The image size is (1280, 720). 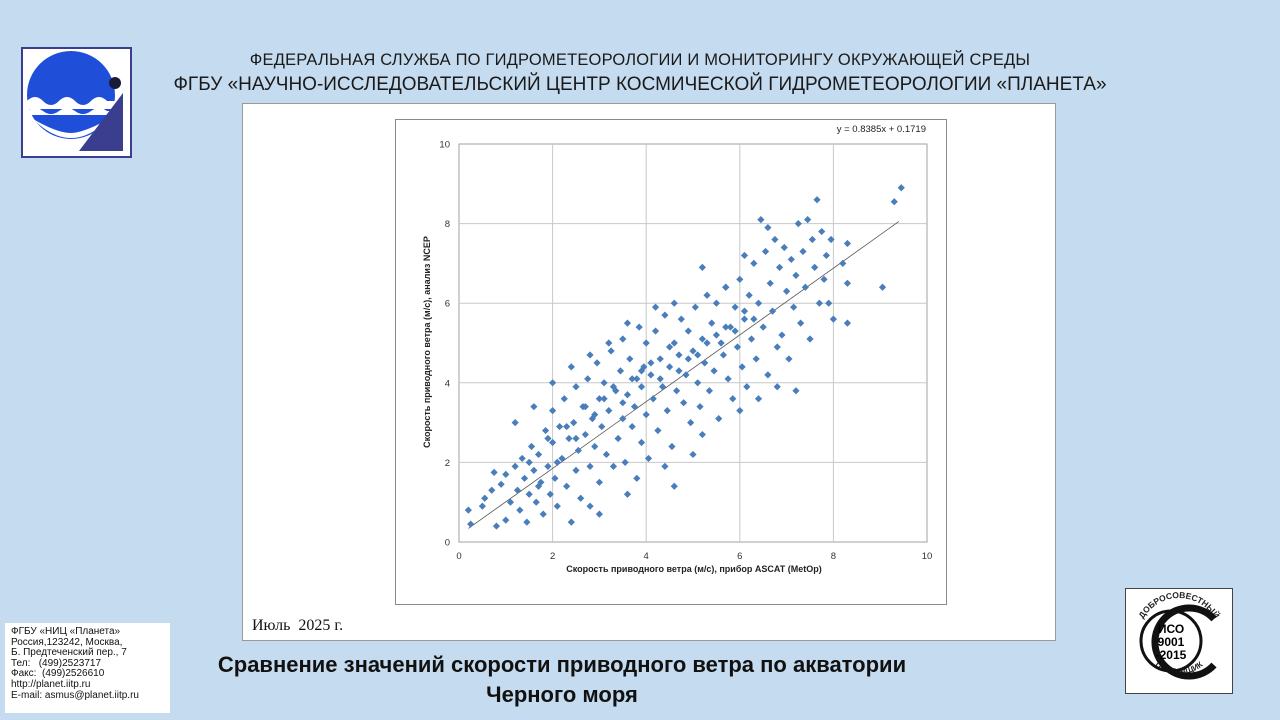 What do you see at coordinates (1171, 629) in the screenshot?
I see `cert-line-1: ИСО` at bounding box center [1171, 629].